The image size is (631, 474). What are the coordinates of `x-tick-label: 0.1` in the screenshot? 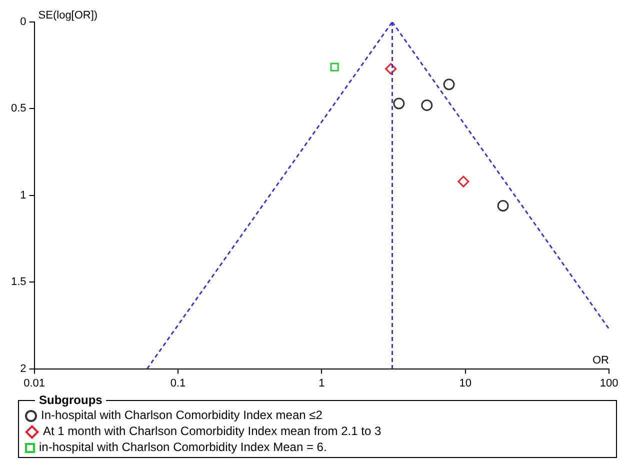 It's located at (178, 383).